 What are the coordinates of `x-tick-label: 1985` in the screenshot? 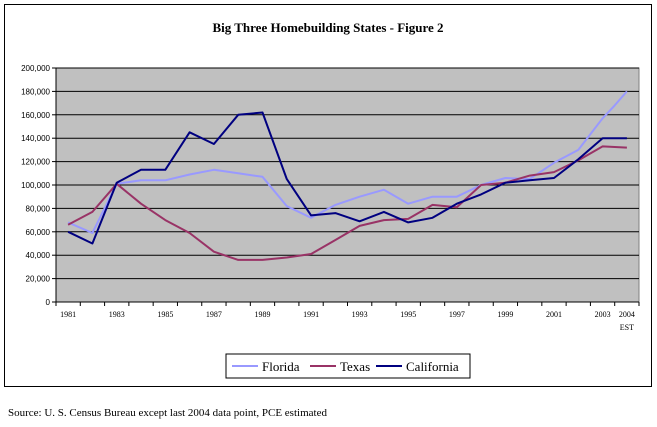 It's located at (165, 314).